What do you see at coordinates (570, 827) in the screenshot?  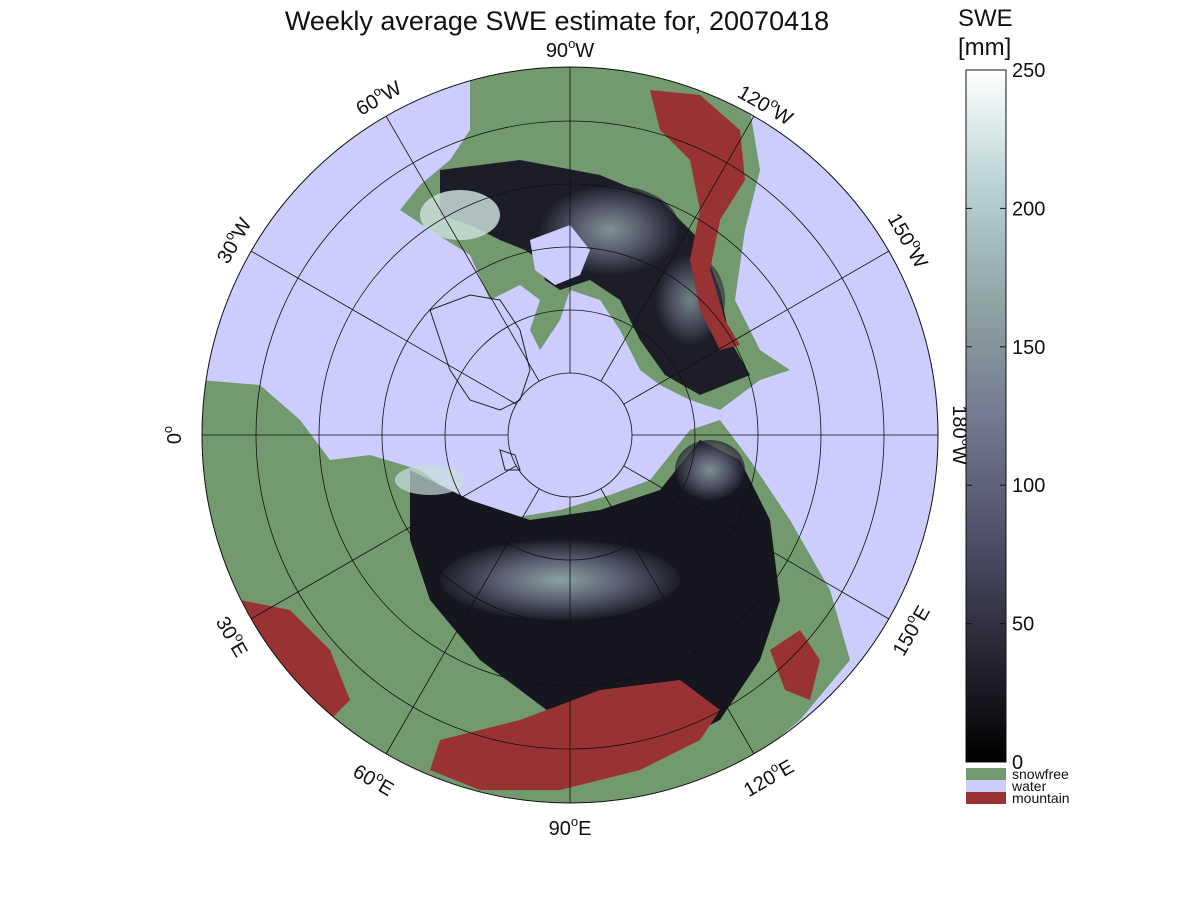 I see `meridian-label: 90oE` at bounding box center [570, 827].